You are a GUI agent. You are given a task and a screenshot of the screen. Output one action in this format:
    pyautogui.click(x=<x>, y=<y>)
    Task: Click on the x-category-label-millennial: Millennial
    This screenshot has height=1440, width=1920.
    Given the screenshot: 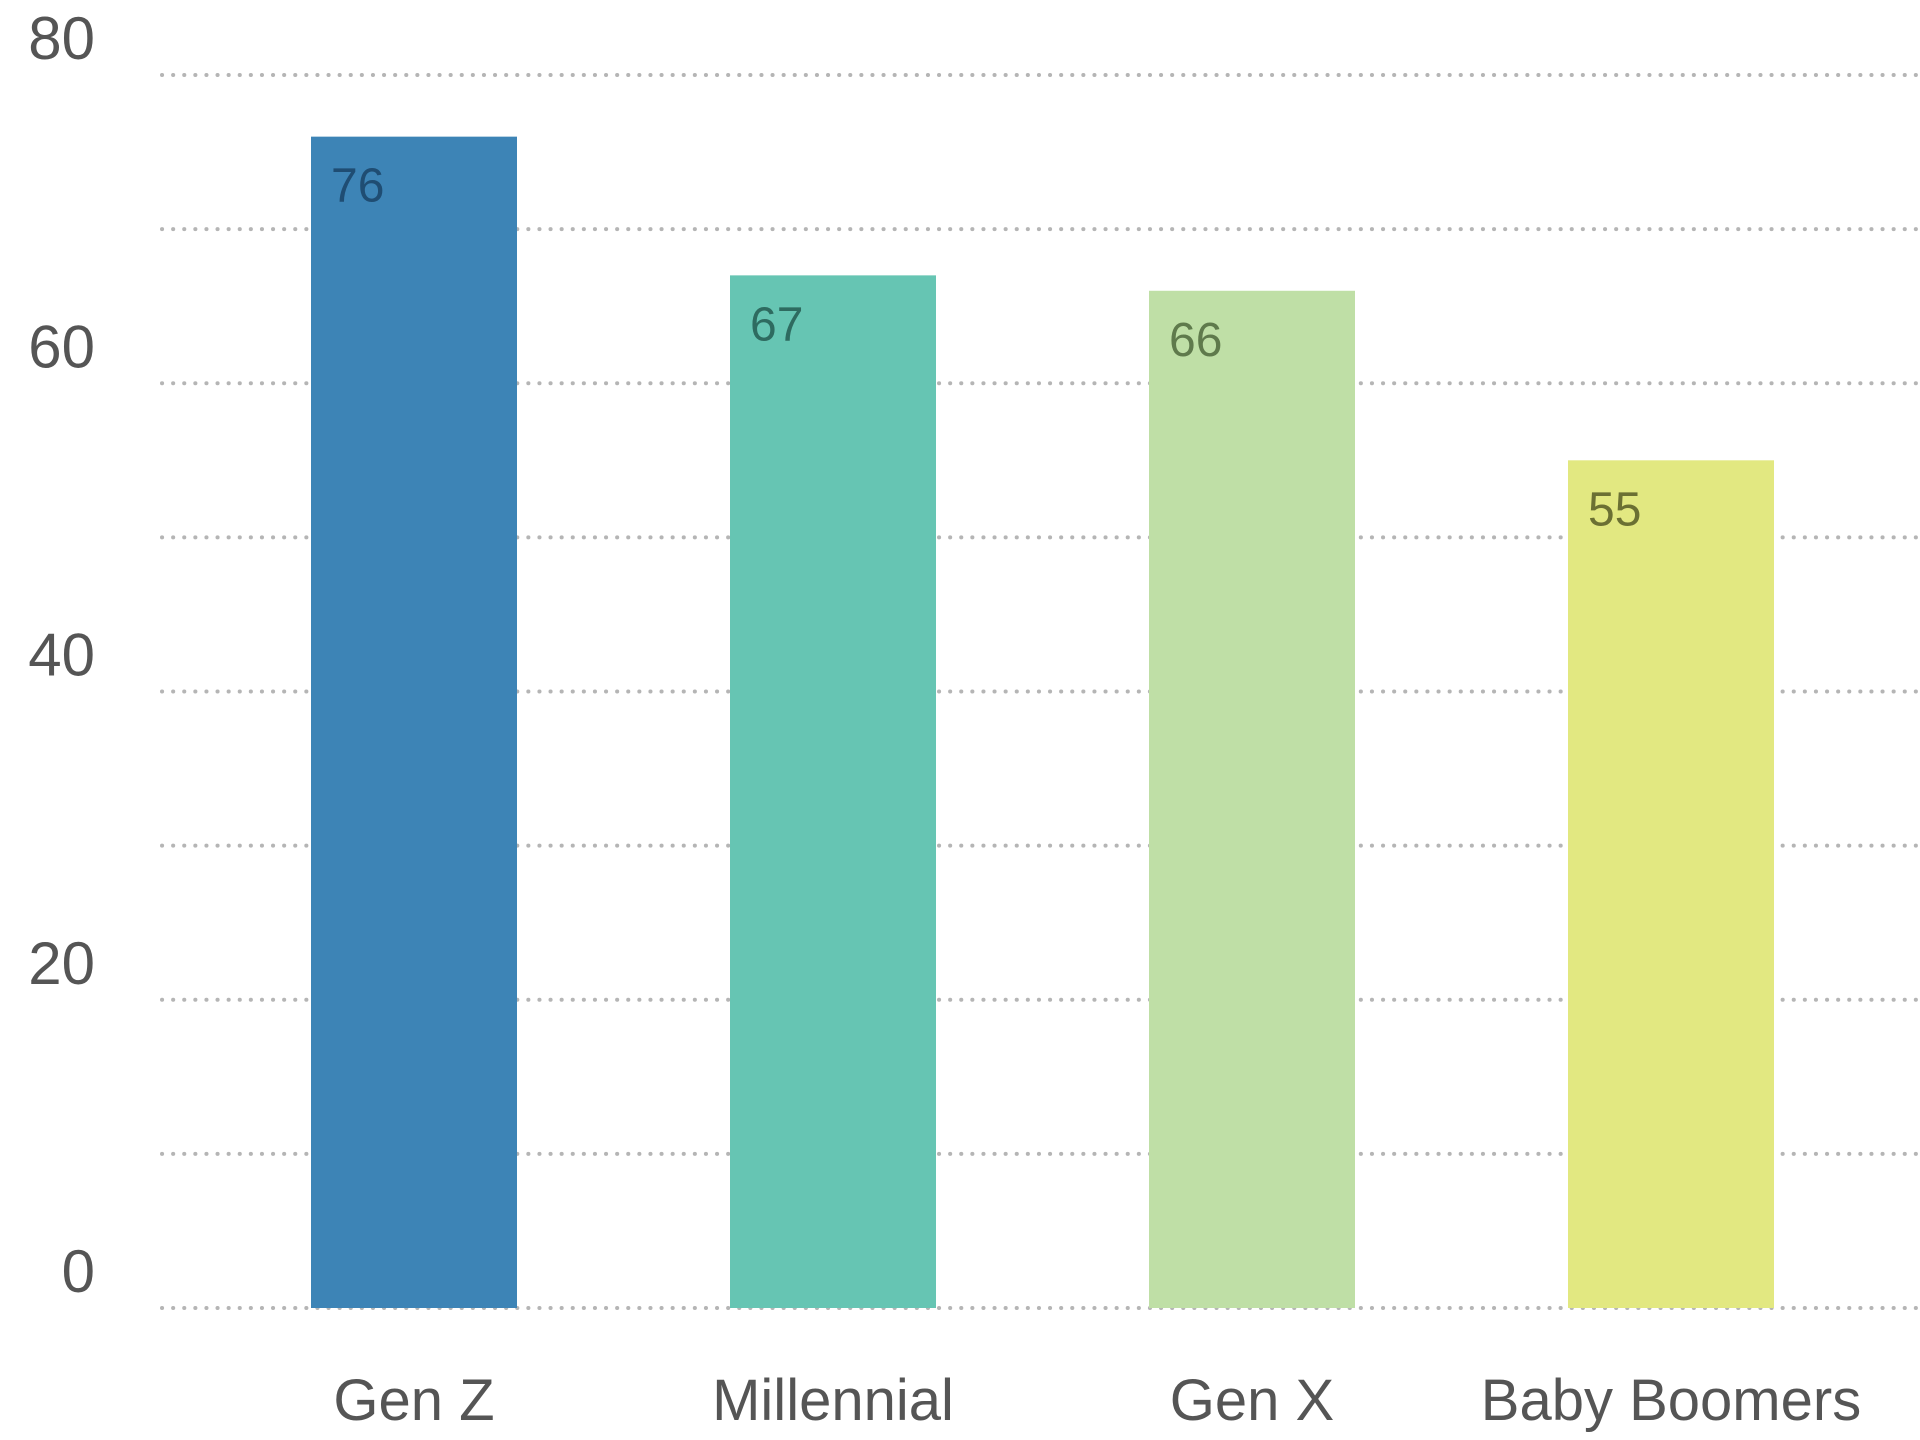 What is the action you would take?
    pyautogui.click(x=833, y=1400)
    